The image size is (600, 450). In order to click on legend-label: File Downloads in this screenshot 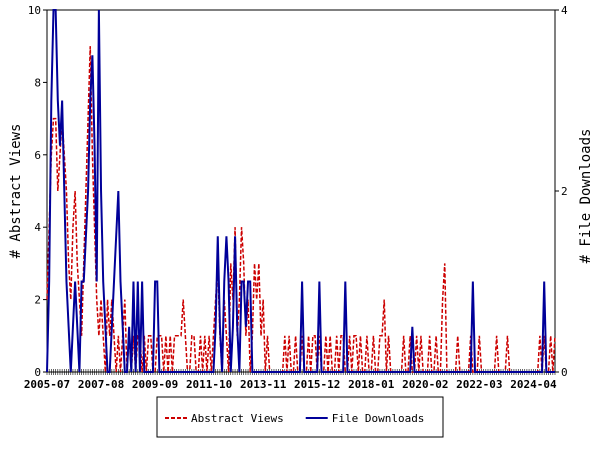, I will do `click(378, 418)`.